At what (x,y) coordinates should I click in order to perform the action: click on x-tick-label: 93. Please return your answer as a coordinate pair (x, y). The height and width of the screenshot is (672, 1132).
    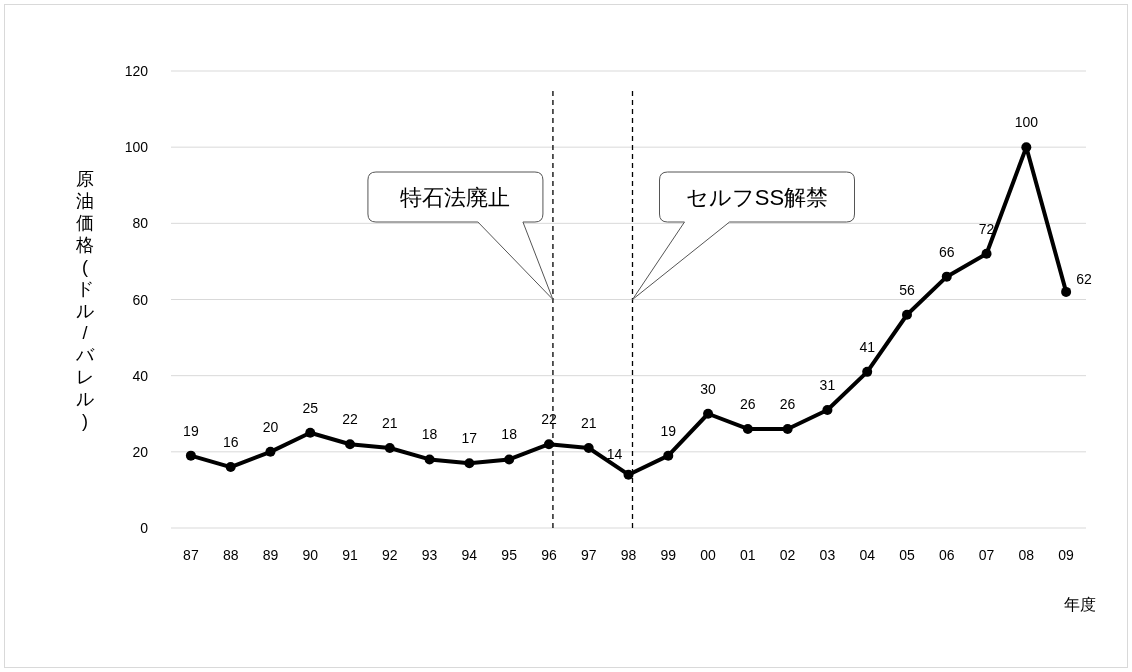
    Looking at the image, I should click on (429, 555).